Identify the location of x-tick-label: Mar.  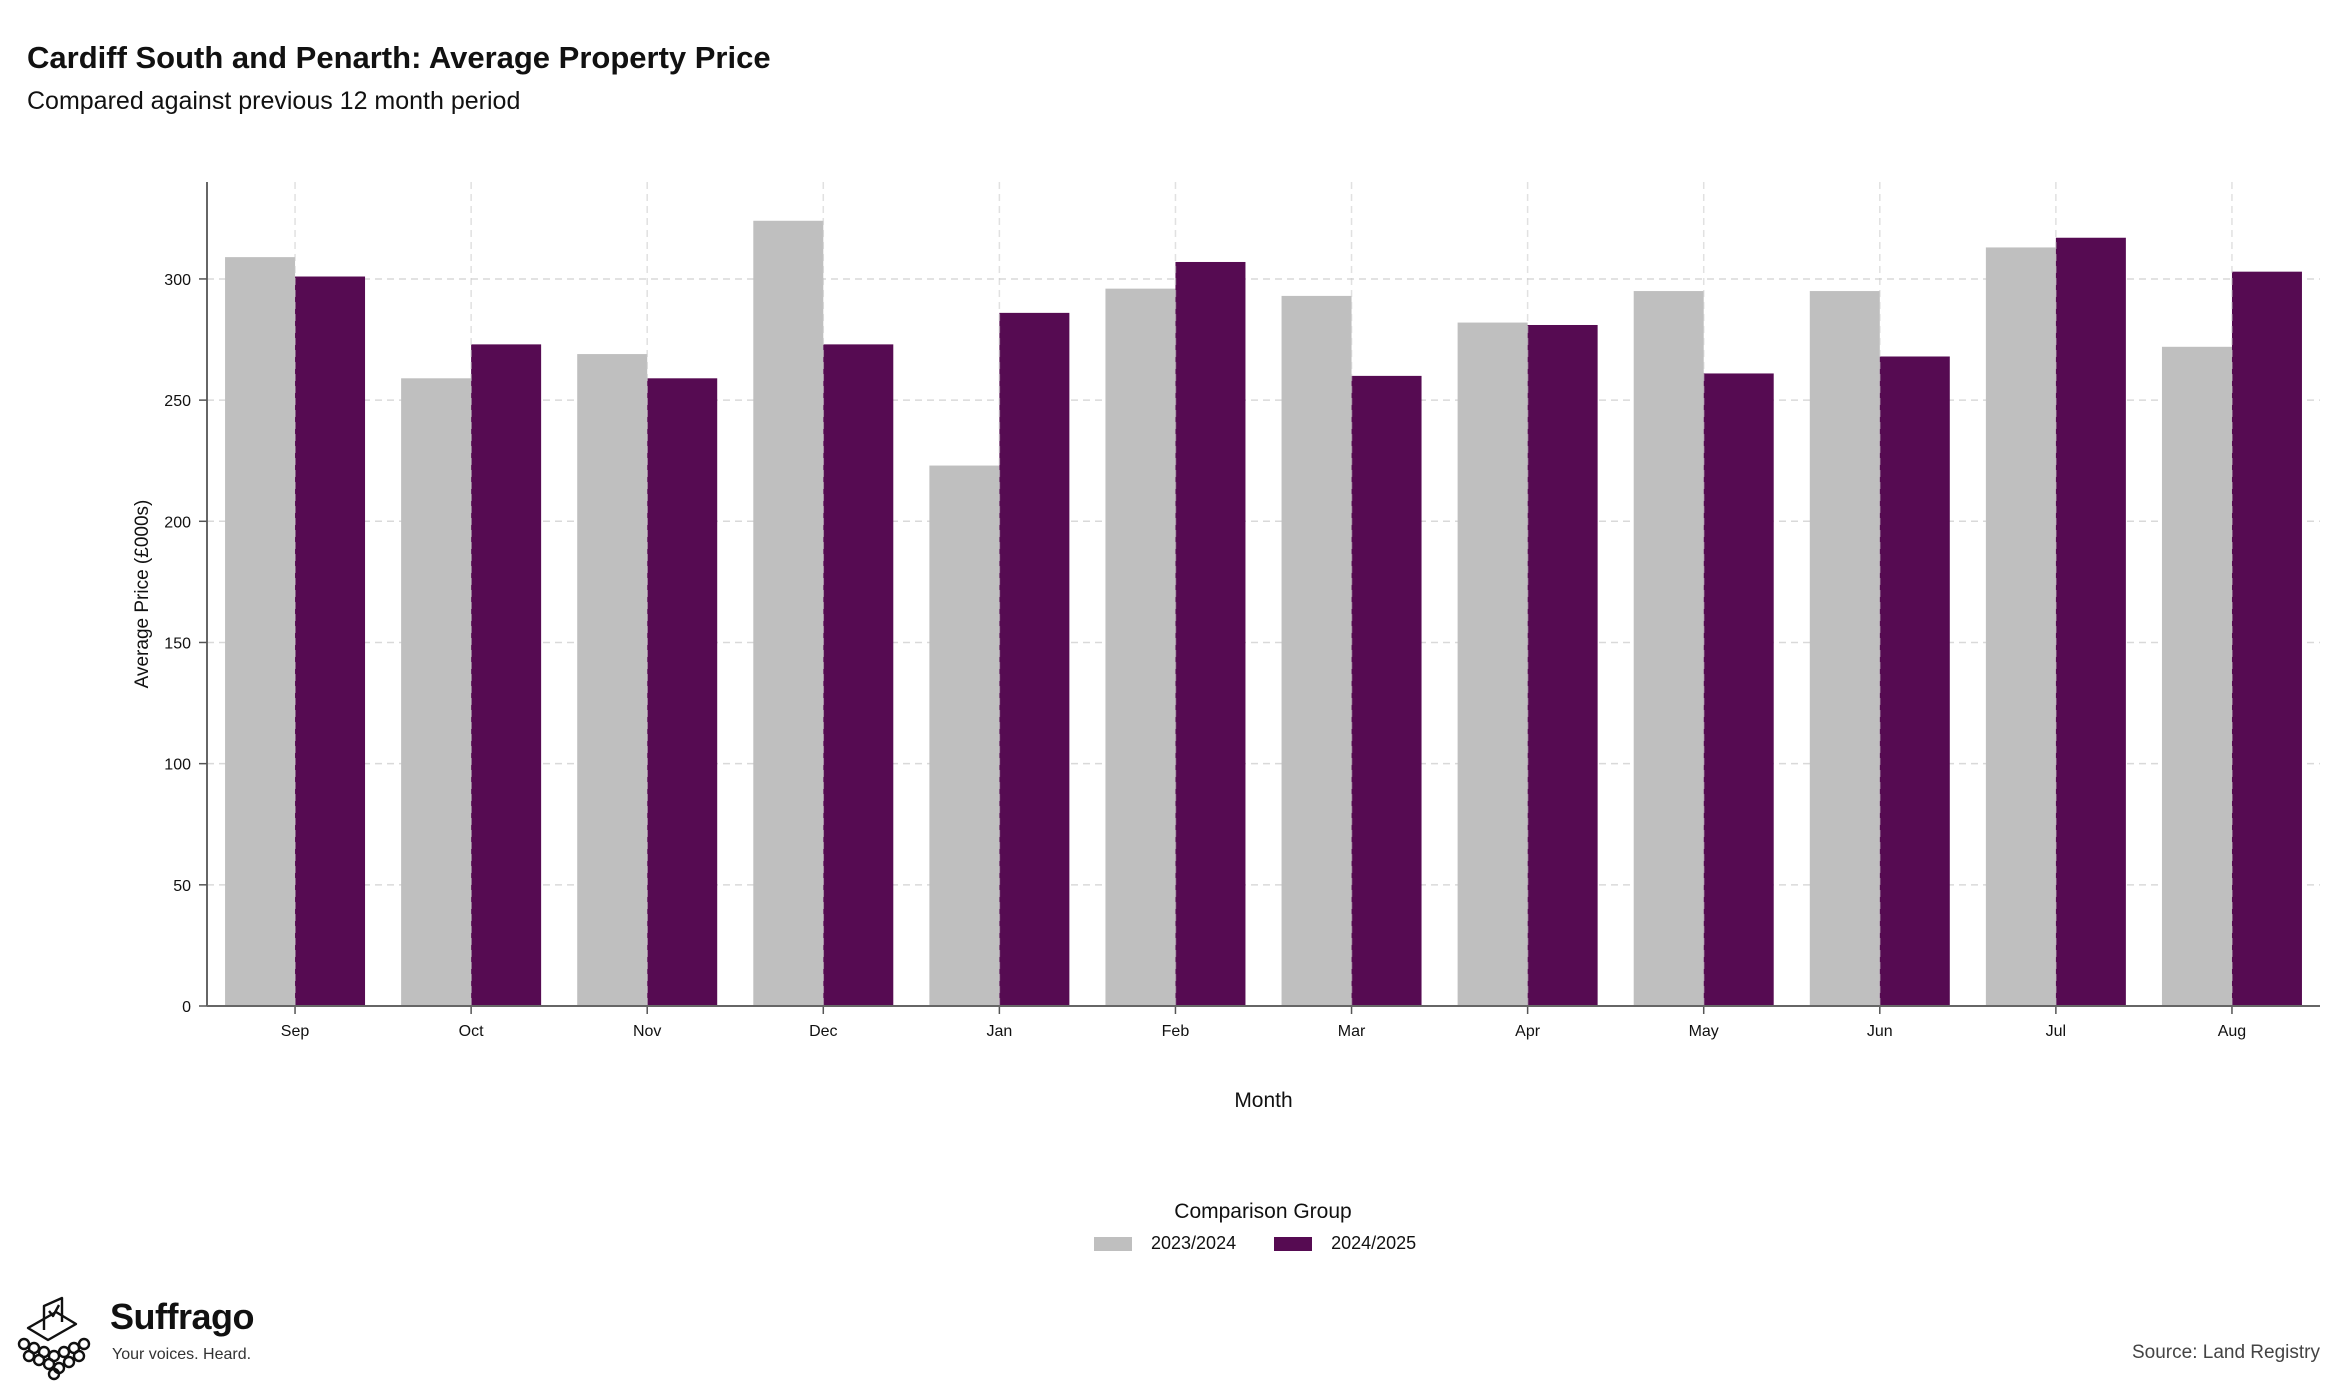
(1352, 1031).